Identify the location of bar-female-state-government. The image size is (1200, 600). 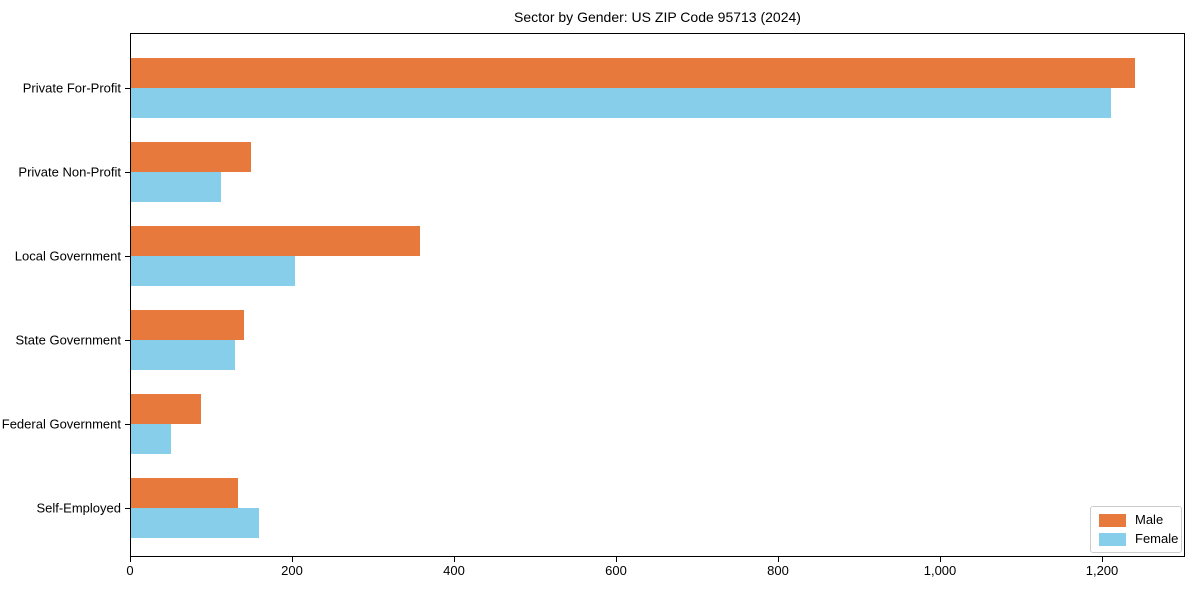
(183, 355).